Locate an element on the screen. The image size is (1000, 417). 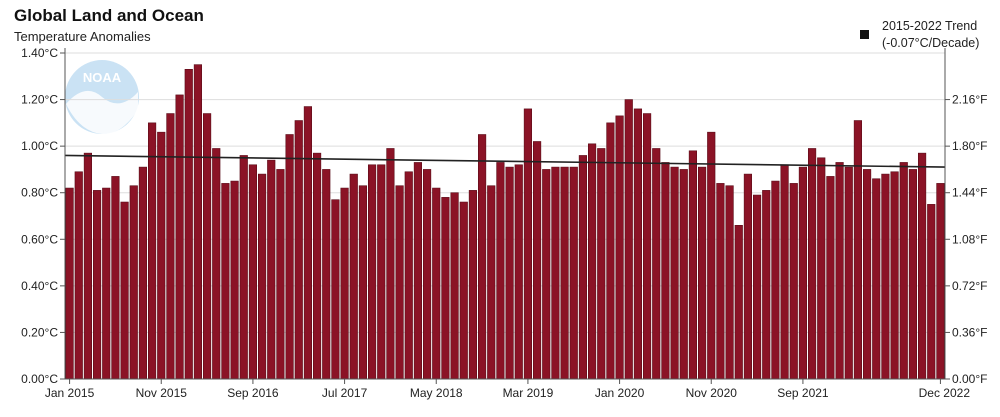
y-right-tick-label: 0.36°F is located at coordinates (969, 332).